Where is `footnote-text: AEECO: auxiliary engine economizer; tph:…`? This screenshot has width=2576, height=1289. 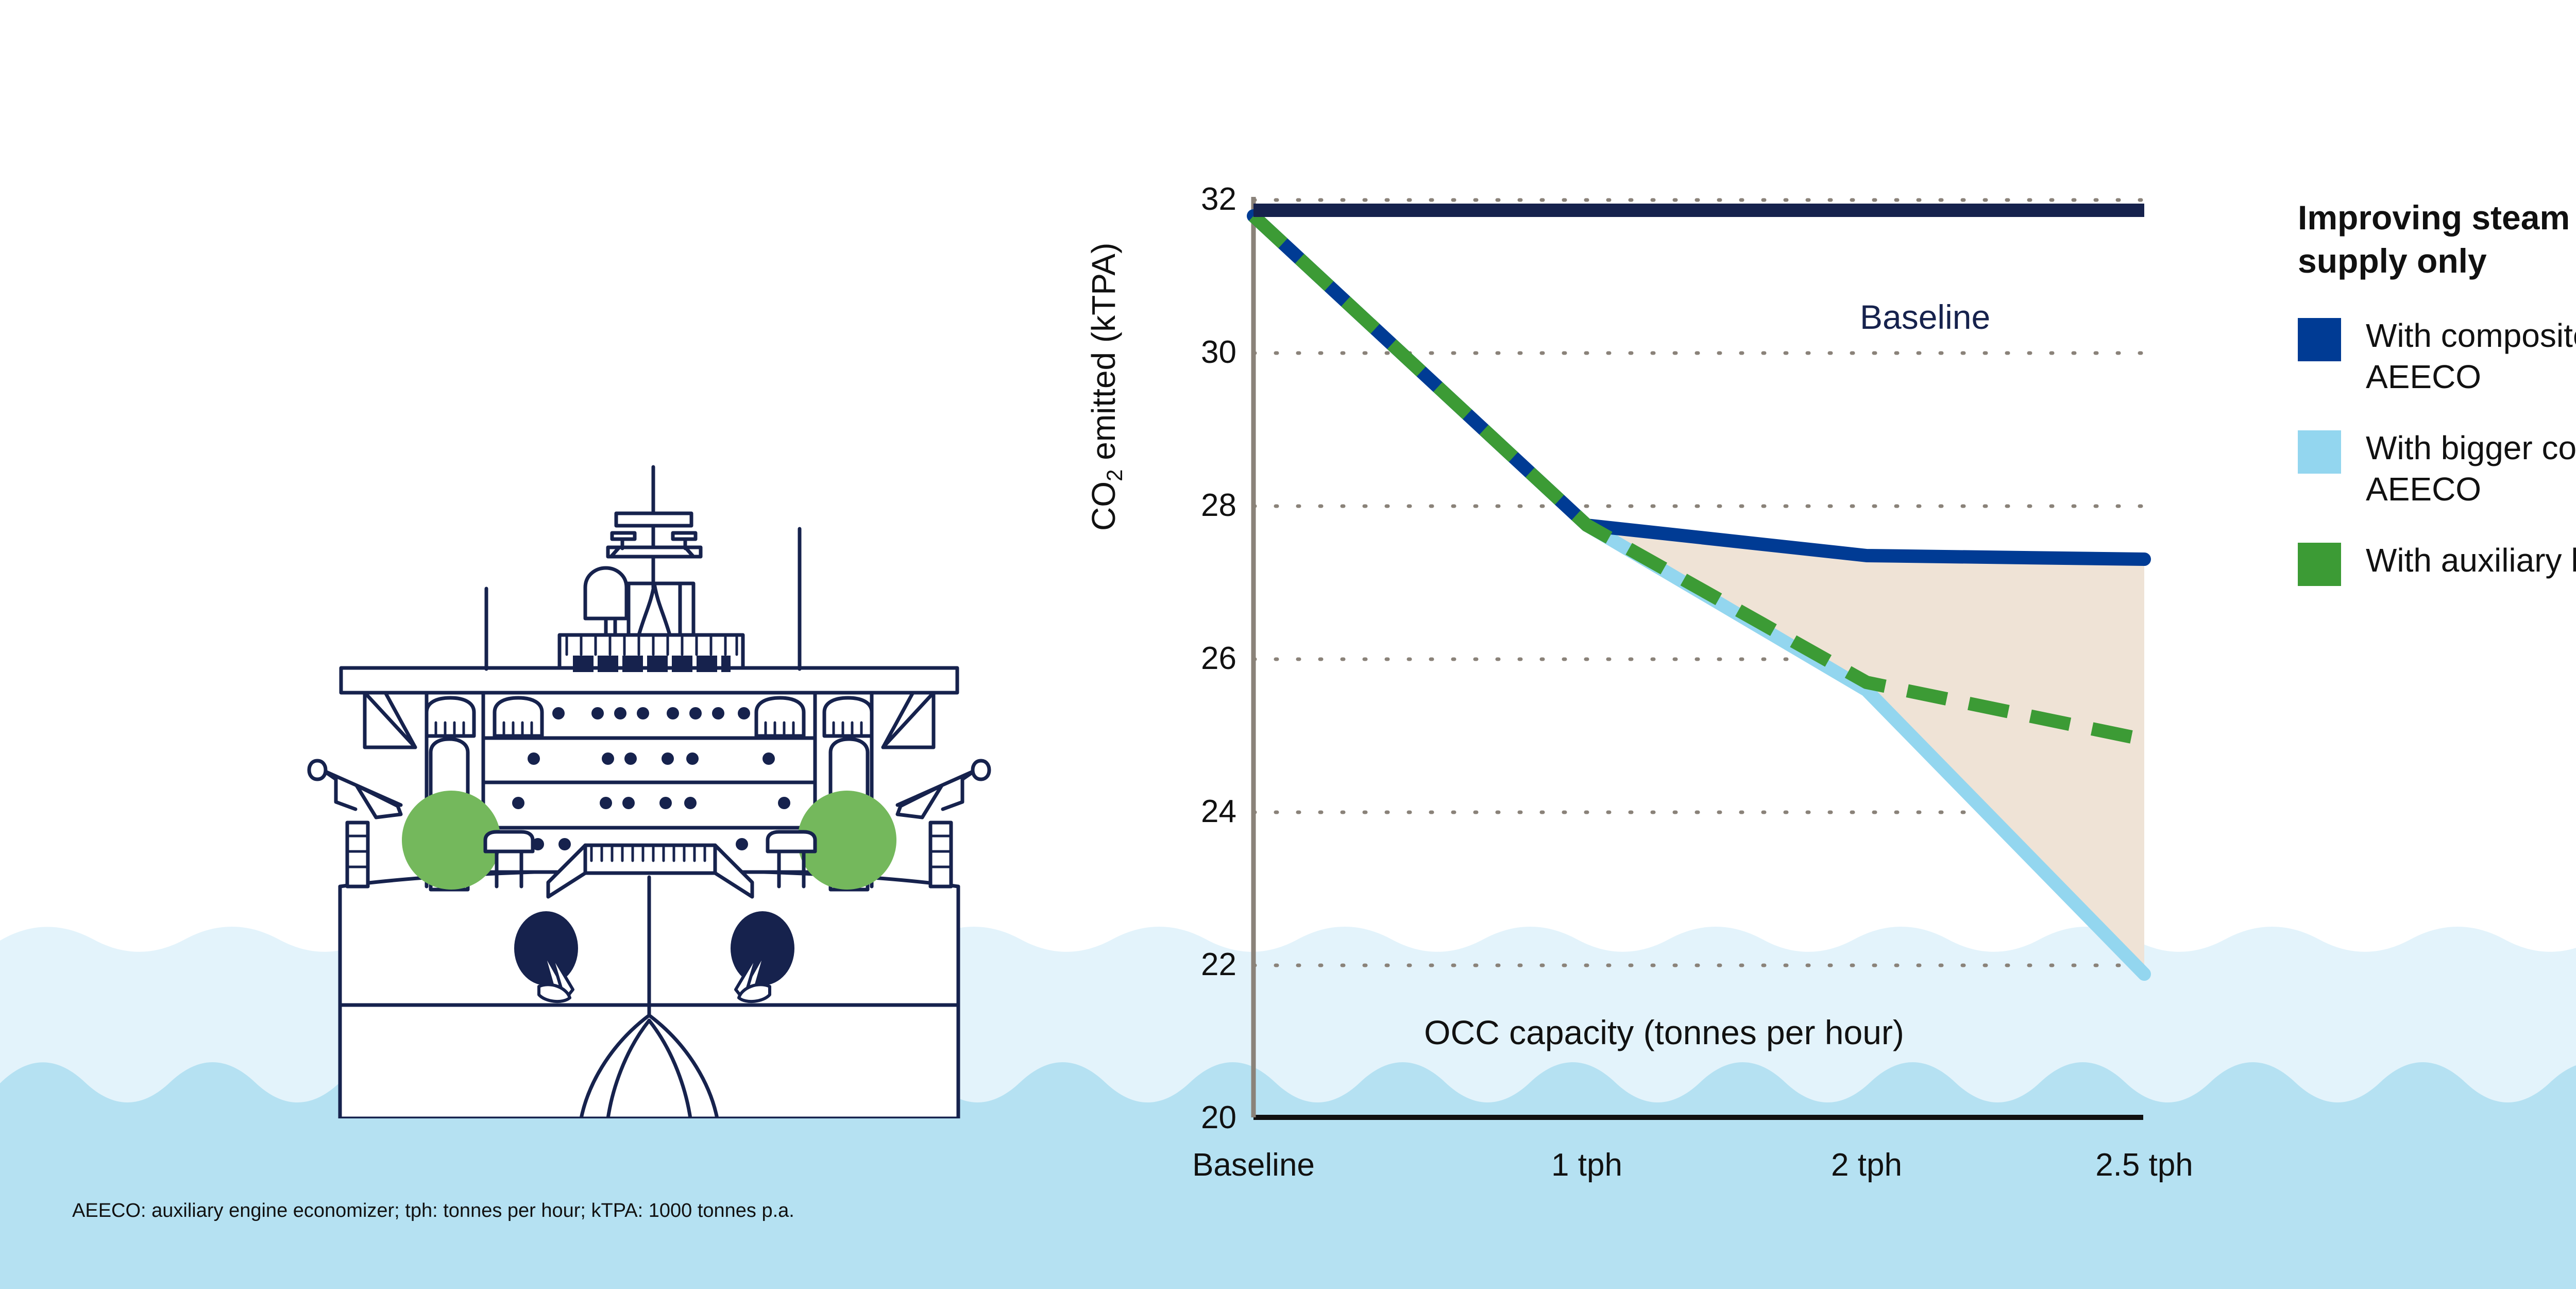
footnote-text: AEECO: auxiliary engine economizer; tph:… is located at coordinates (433, 1210).